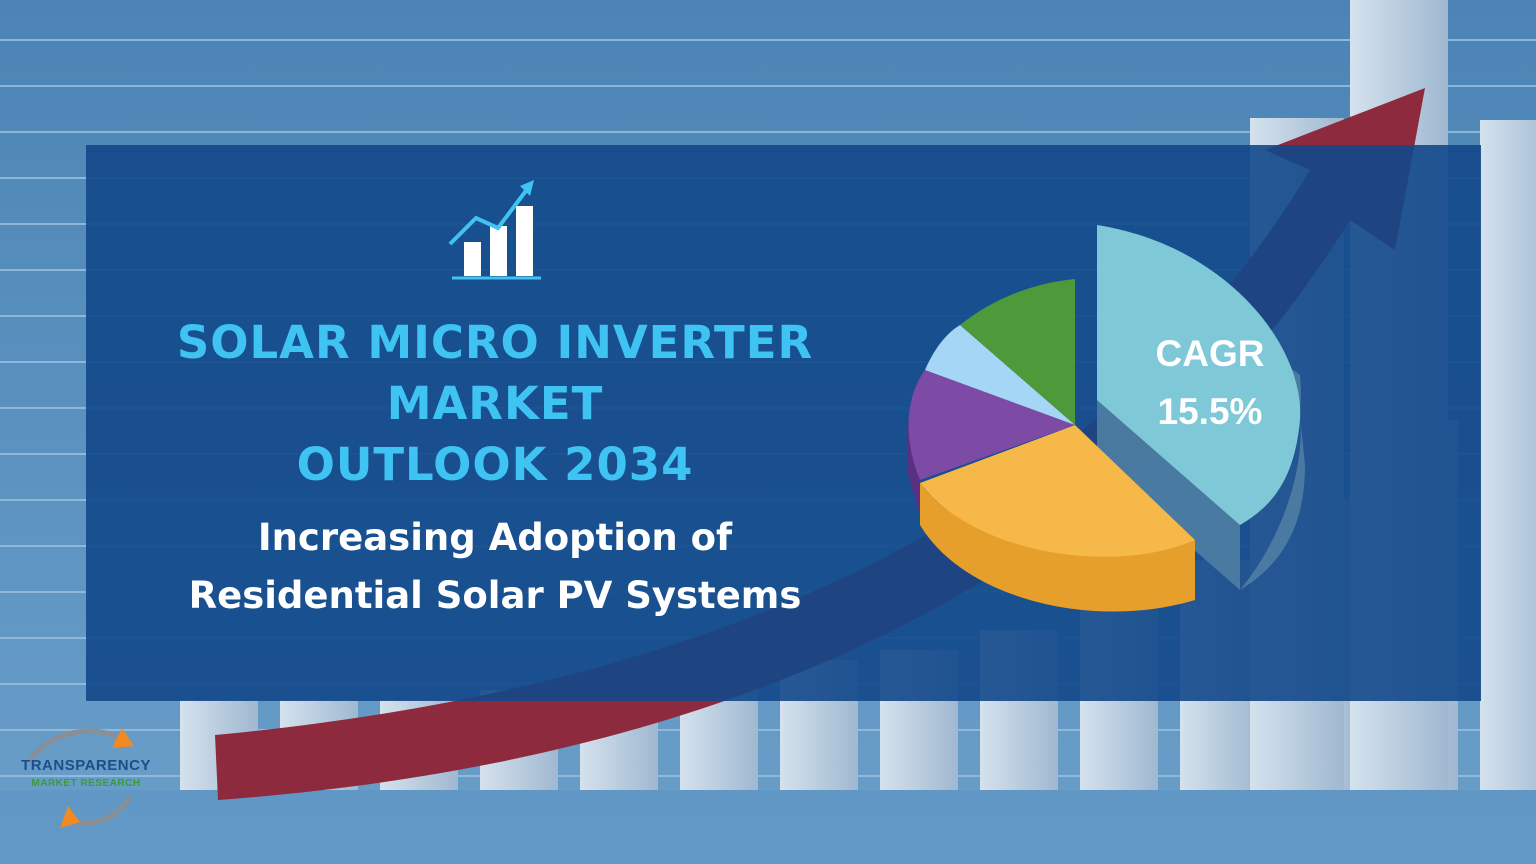 The height and width of the screenshot is (864, 1536). Describe the element at coordinates (1210, 353) in the screenshot. I see `cagr-label: CAGR` at that location.